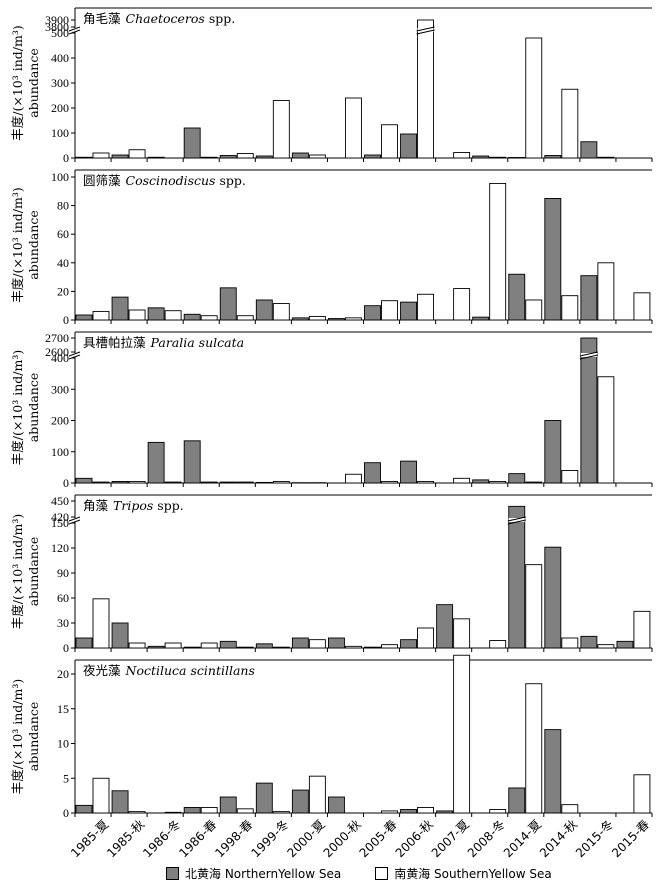 This screenshot has width=659, height=886. Describe the element at coordinates (63, 598) in the screenshot. I see `y-tick-label: 60` at that location.